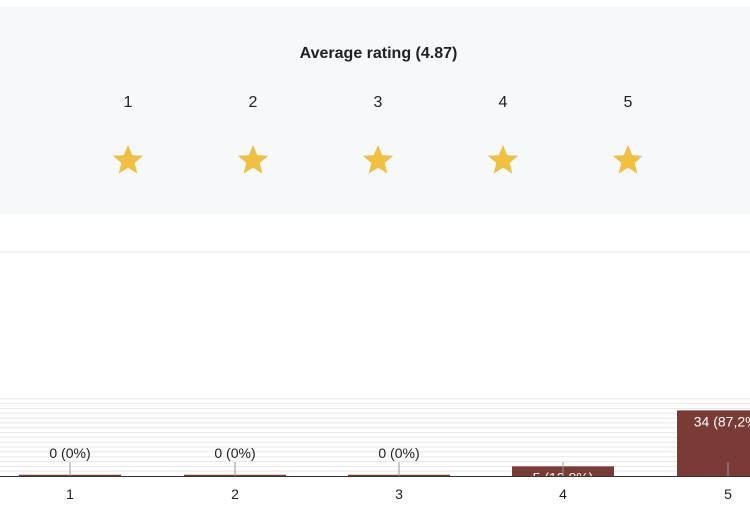 This screenshot has height=508, width=750. Describe the element at coordinates (563, 494) in the screenshot. I see `x-tick-label: 4` at that location.